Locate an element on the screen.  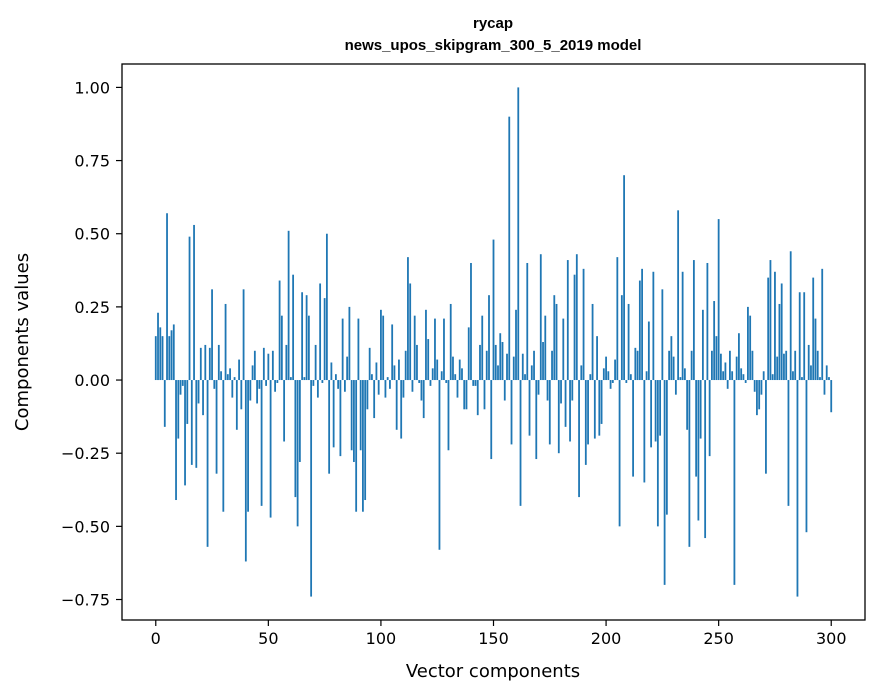
y-tick-label: −0.75 is located at coordinates (85, 600).